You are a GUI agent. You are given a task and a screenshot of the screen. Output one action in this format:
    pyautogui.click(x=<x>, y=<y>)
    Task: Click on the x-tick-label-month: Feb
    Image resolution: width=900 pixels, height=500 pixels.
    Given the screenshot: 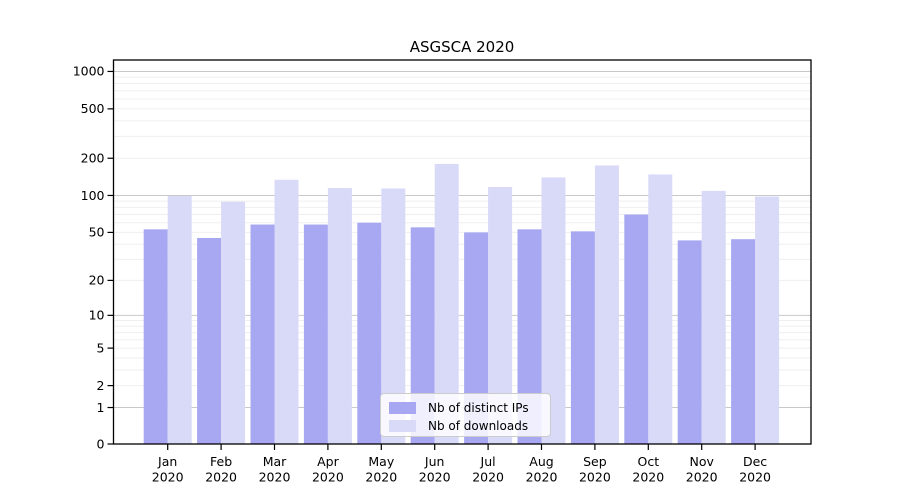 What is the action you would take?
    pyautogui.click(x=221, y=461)
    